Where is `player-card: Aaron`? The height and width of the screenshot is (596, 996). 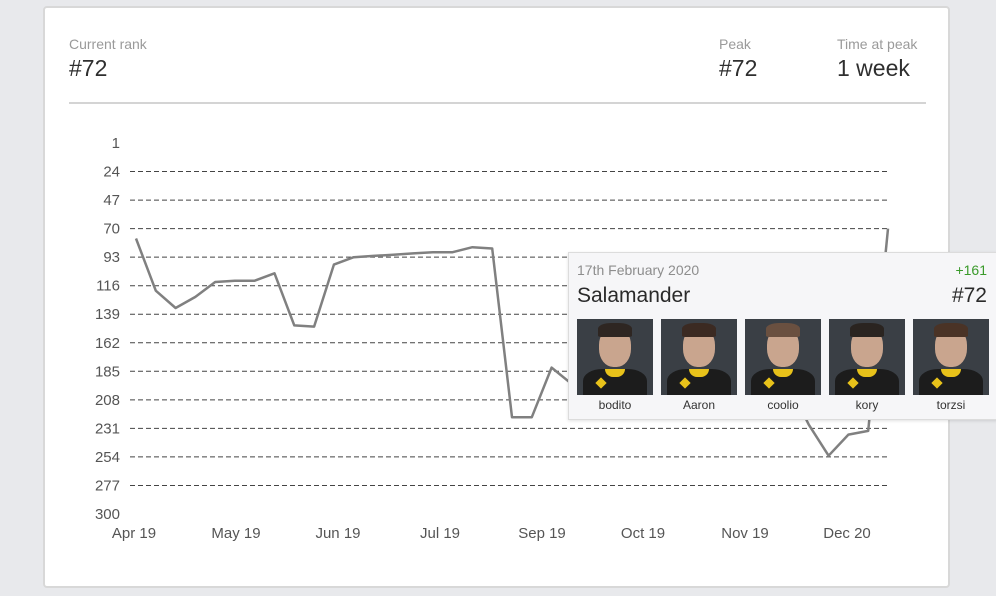 player-card: Aaron is located at coordinates (699, 365).